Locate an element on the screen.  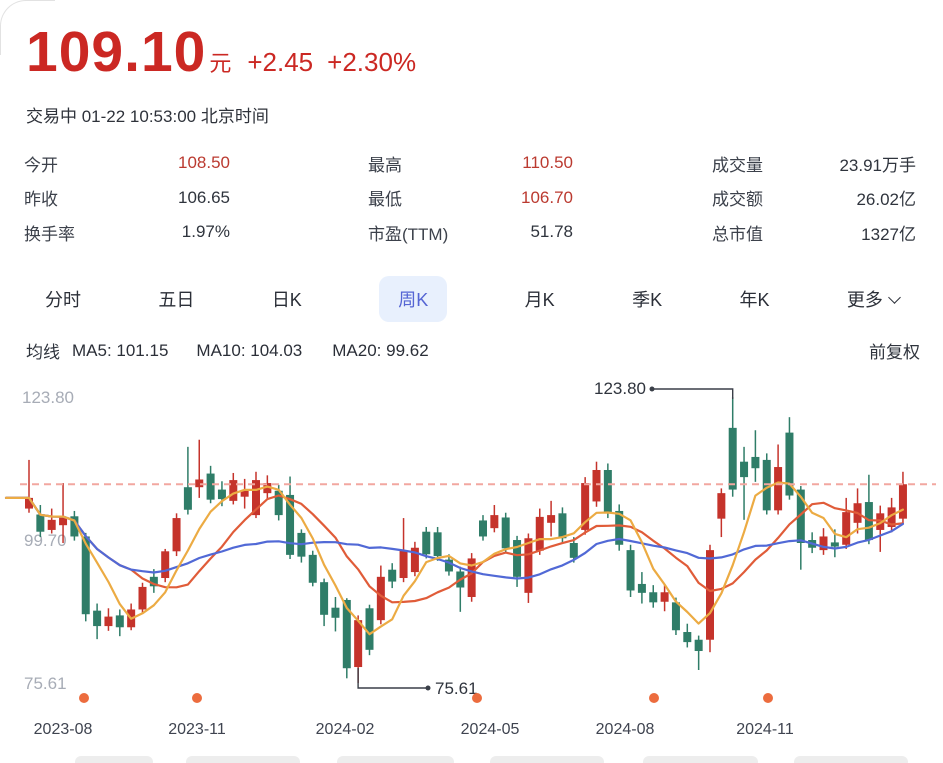
period-tabs: 分时 五日 日K 周K 月K 季K 年K 更多 is located at coordinates (473, 299).